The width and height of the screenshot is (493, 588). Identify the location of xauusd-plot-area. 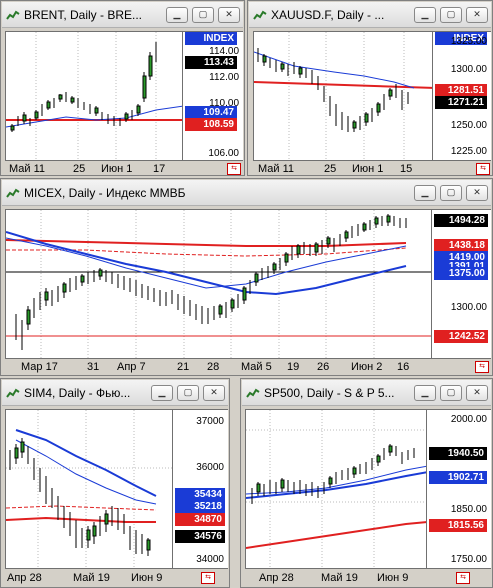
(343, 96).